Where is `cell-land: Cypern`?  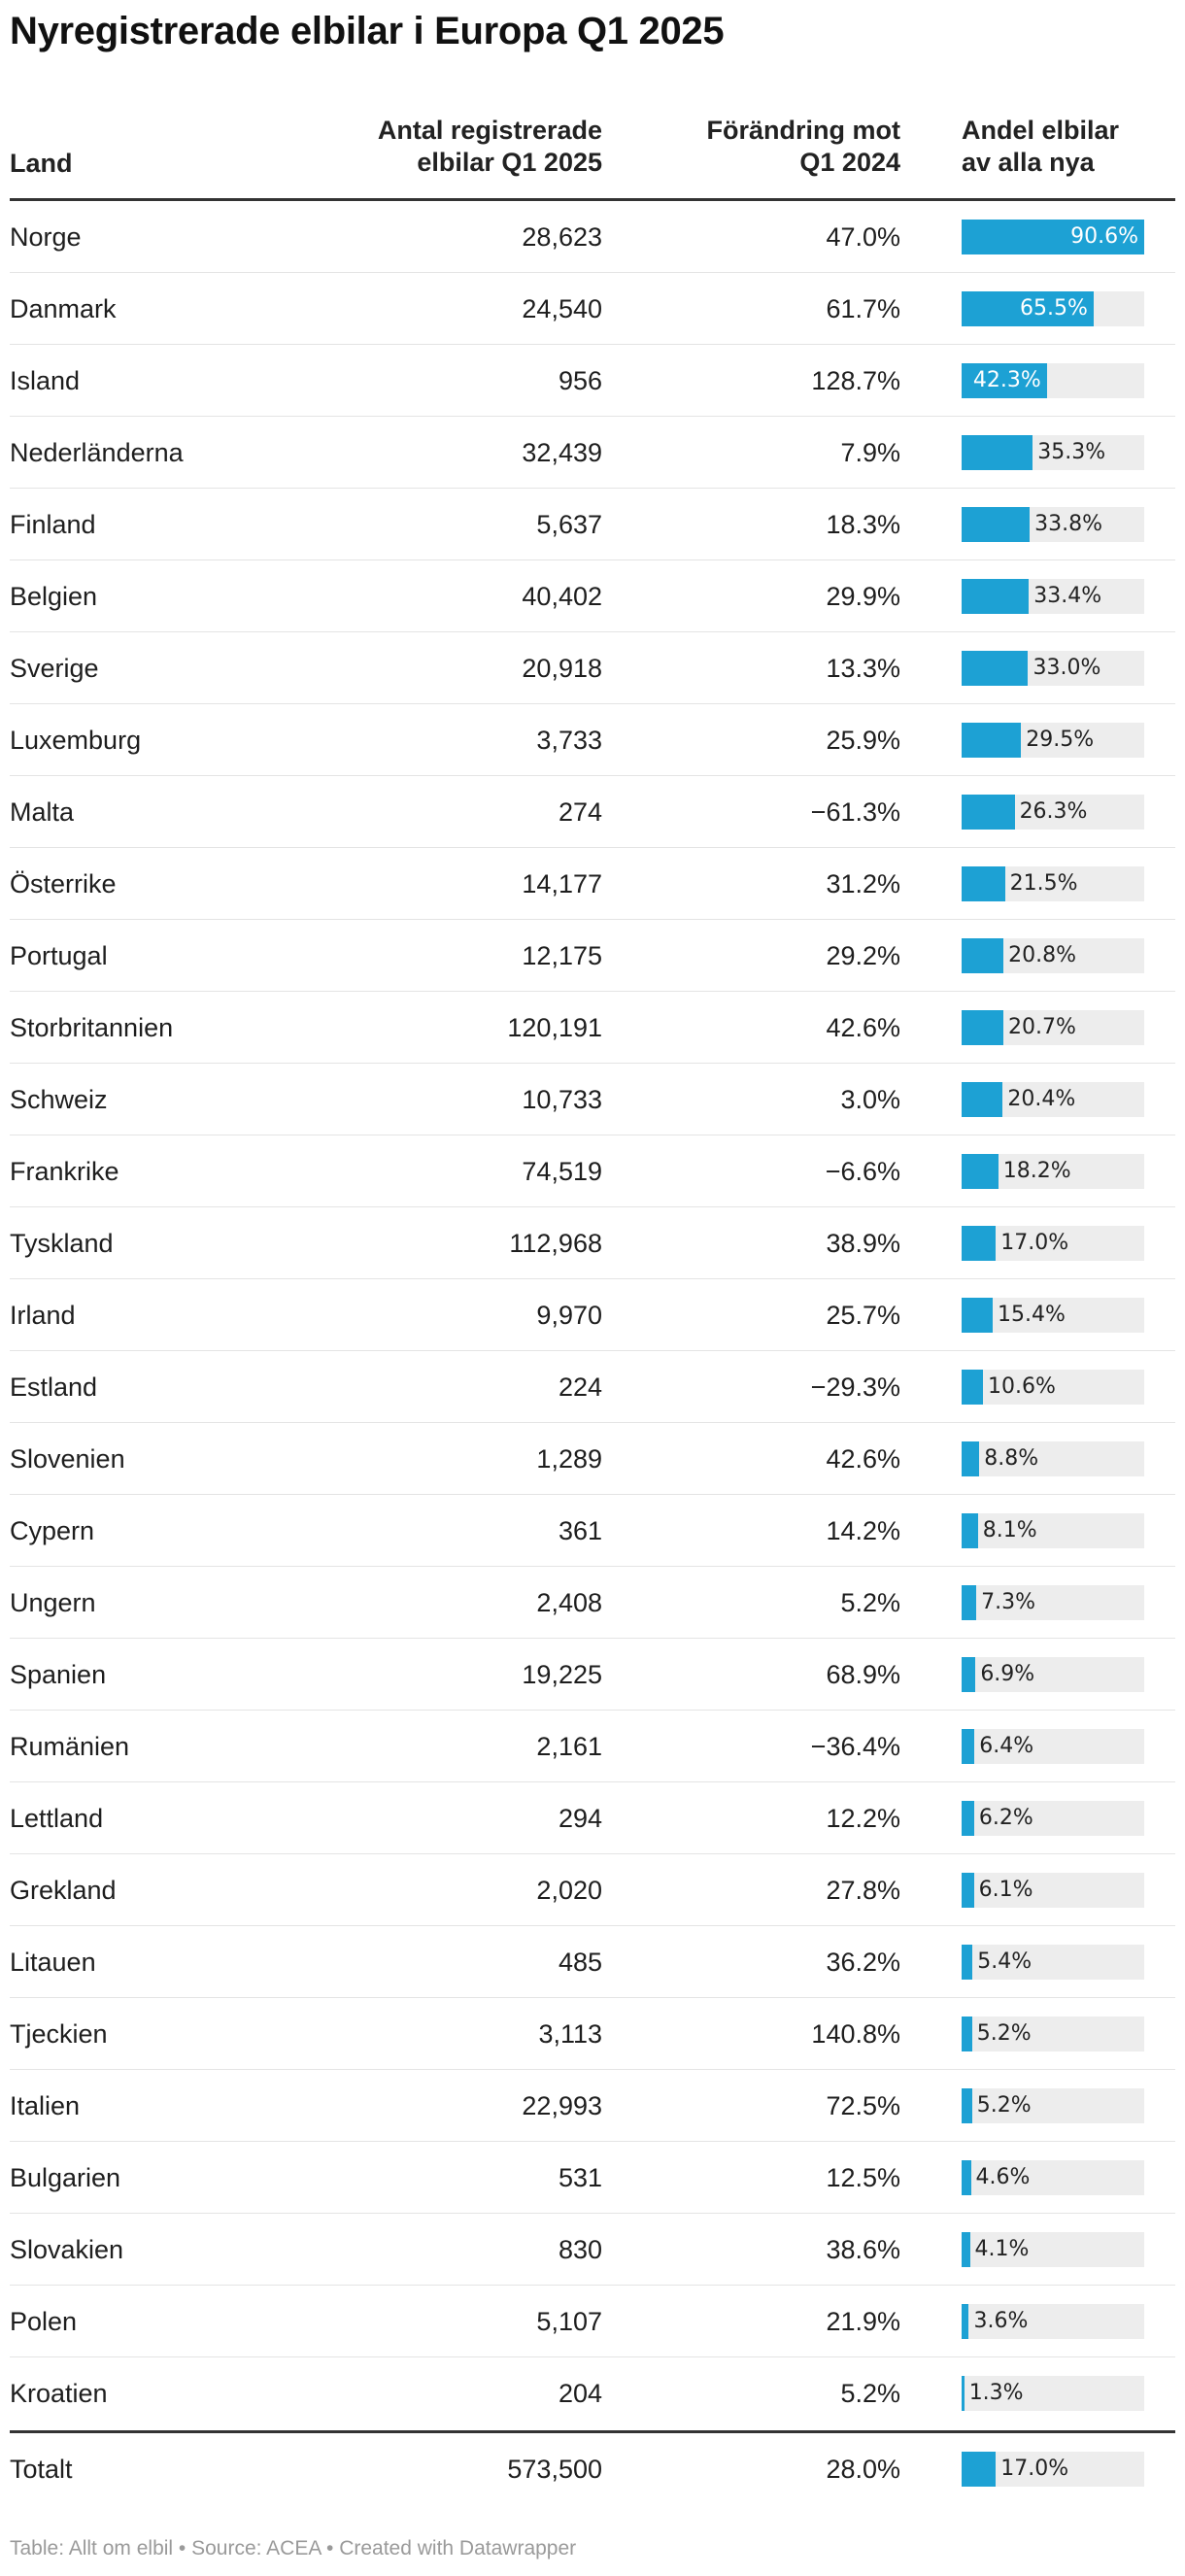
cell-land: Cypern is located at coordinates (53, 1530).